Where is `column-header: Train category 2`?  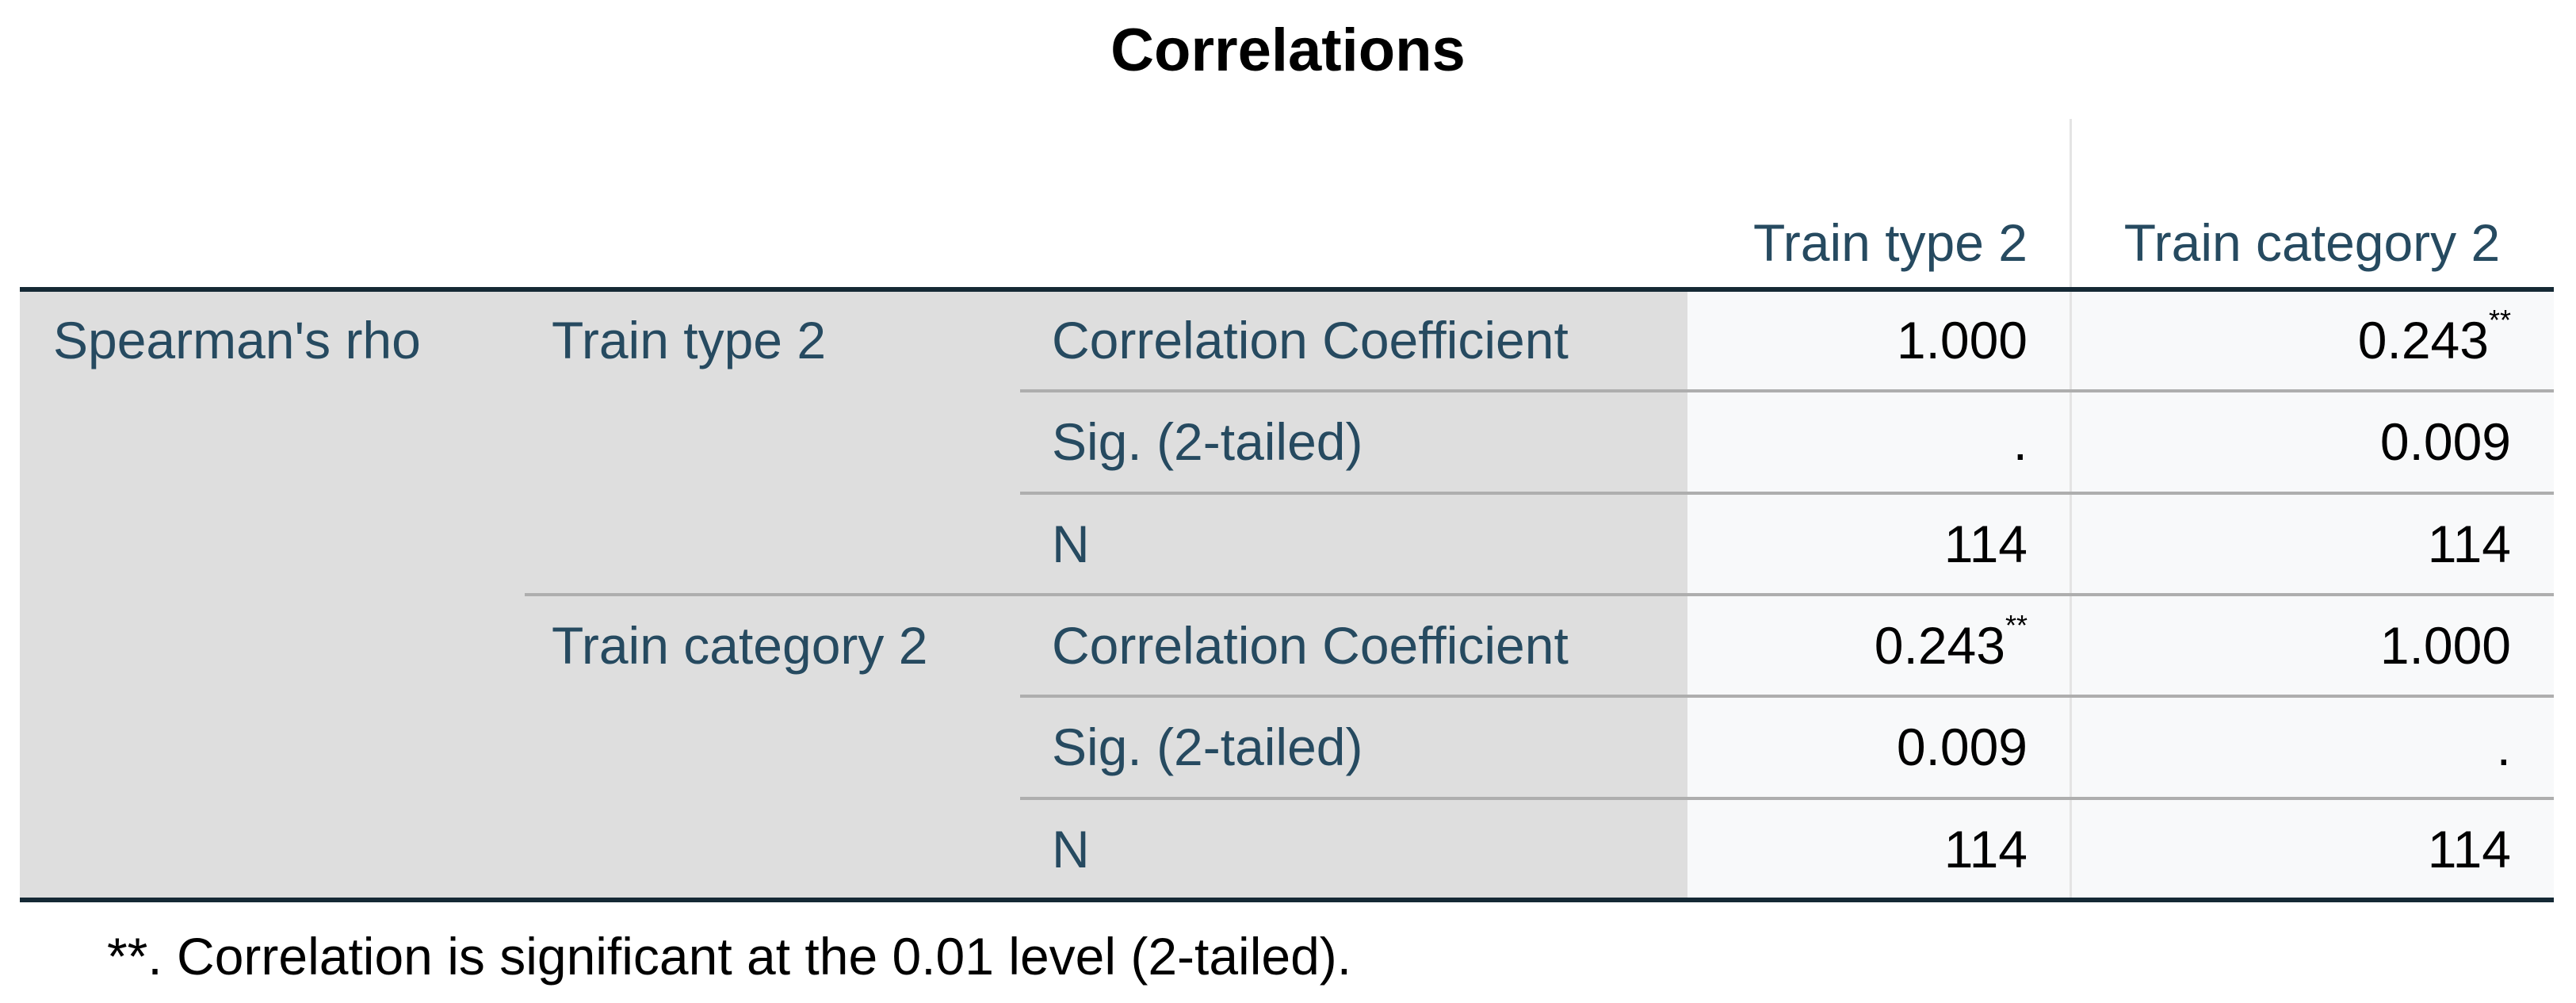 column-header: Train category 2 is located at coordinates (2312, 242).